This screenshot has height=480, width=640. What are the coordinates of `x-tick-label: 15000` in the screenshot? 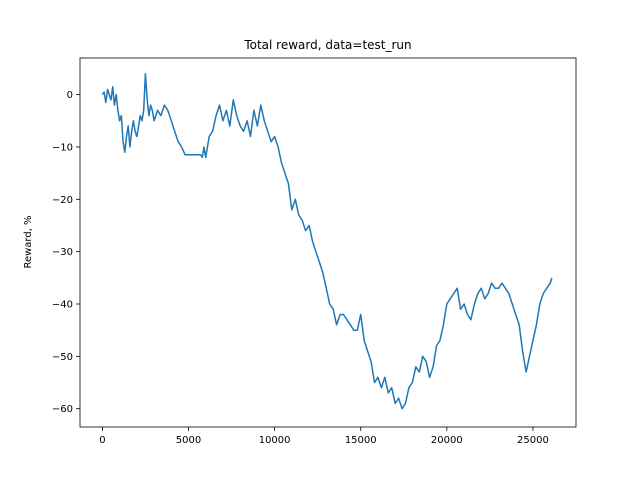 It's located at (361, 440).